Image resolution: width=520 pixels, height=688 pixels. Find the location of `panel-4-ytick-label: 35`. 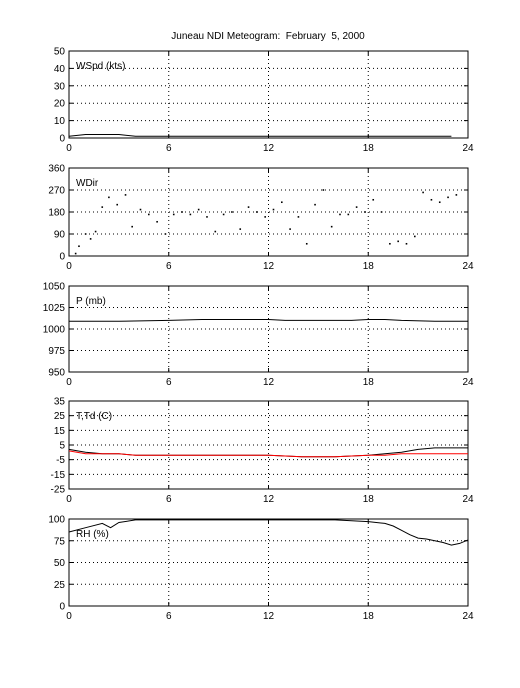

panel-4-ytick-label: 35 is located at coordinates (60, 402).